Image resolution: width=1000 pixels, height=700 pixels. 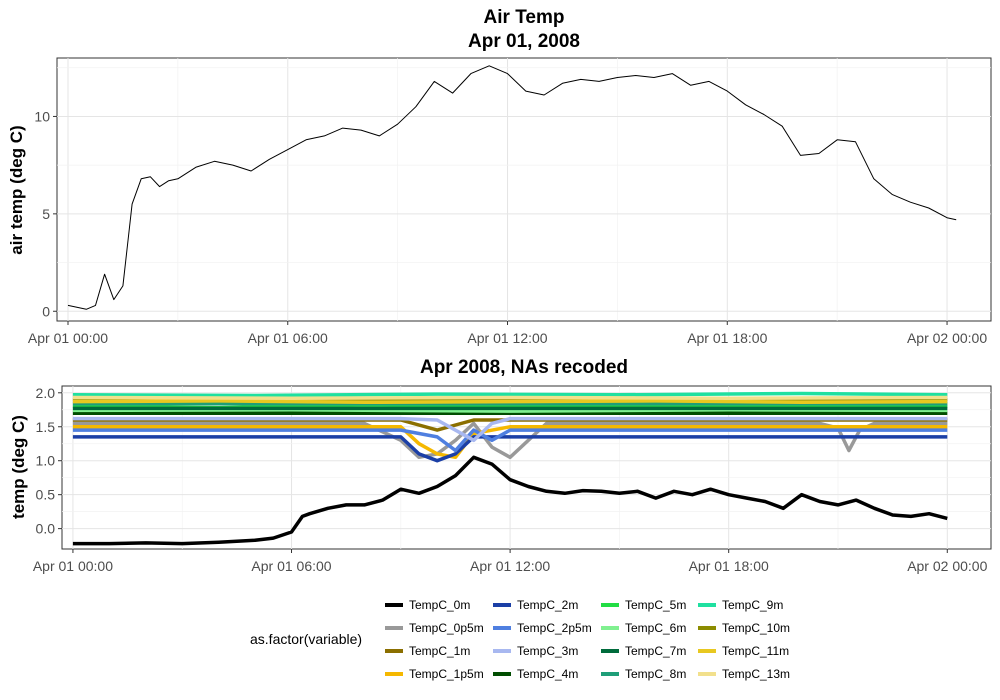 I want to click on legend-label-tempc-9m: TempC_9m, so click(x=752, y=605).